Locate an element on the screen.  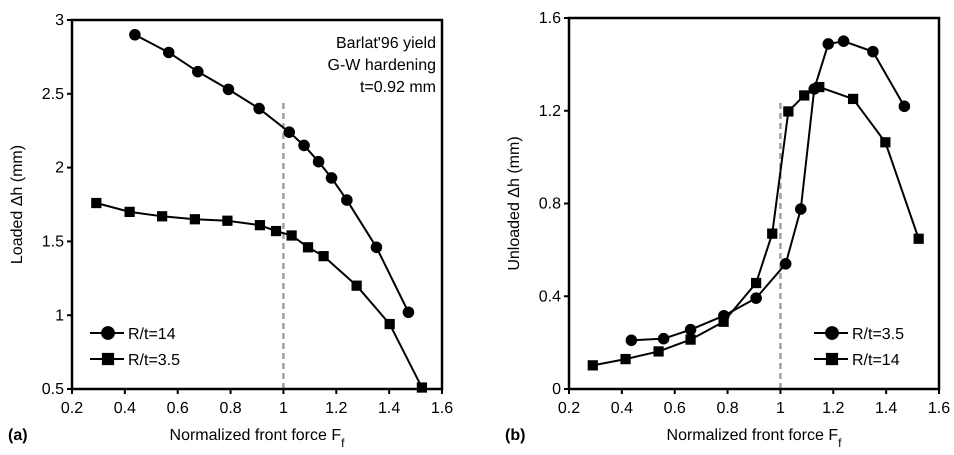
text: (b) is located at coordinates (515, 435).